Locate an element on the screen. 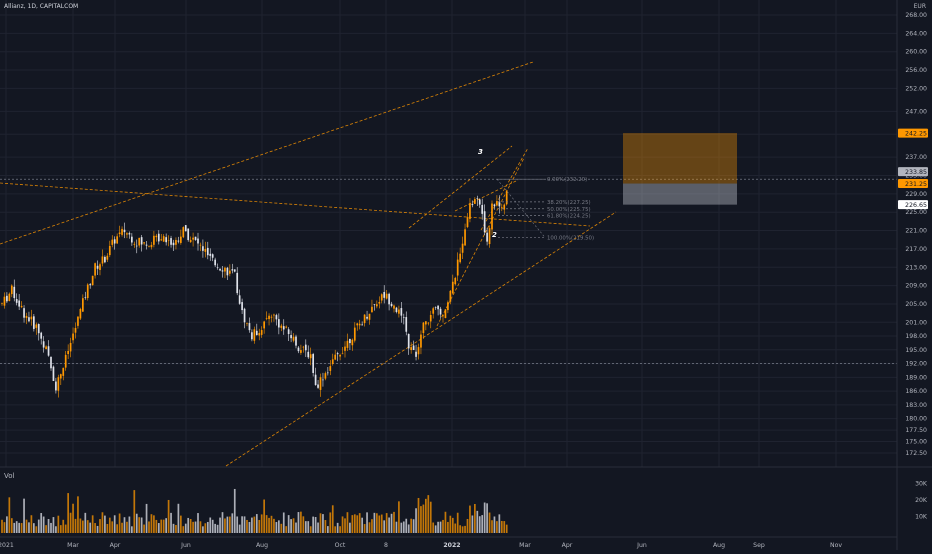  symbol-title: Allianz, 1D, CAPITALCOM is located at coordinates (41, 6).